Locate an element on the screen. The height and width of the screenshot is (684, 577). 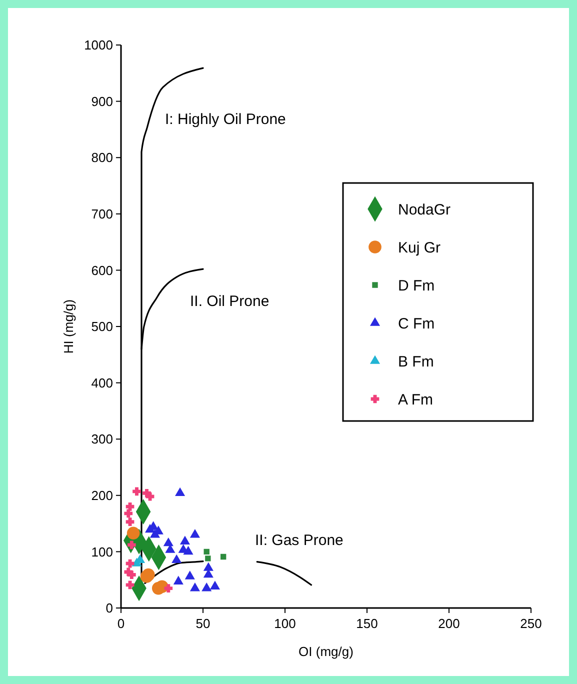
legend-label: Kuj Gr is located at coordinates (419, 247).